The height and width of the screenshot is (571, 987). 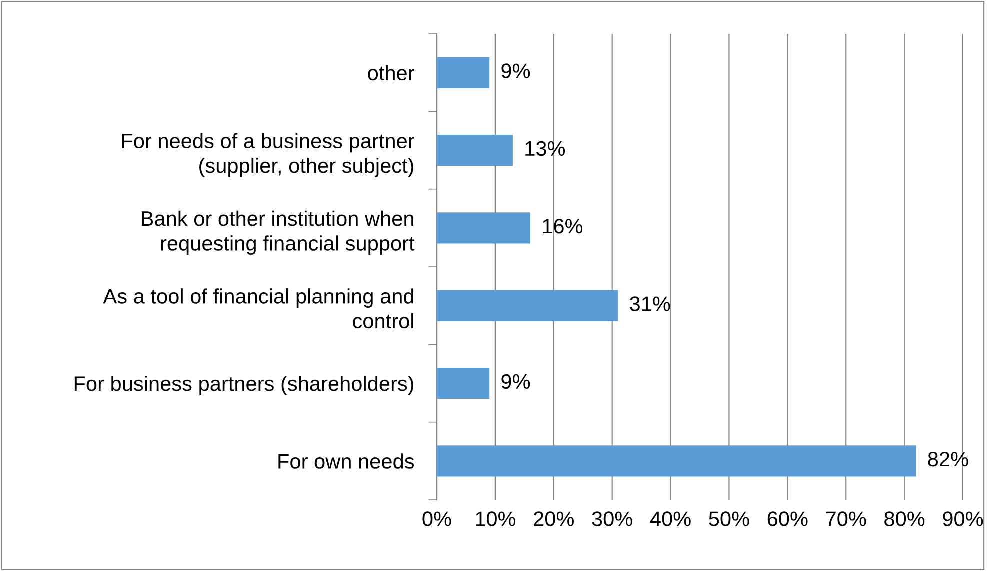 I want to click on data-label: 16%, so click(x=563, y=226).